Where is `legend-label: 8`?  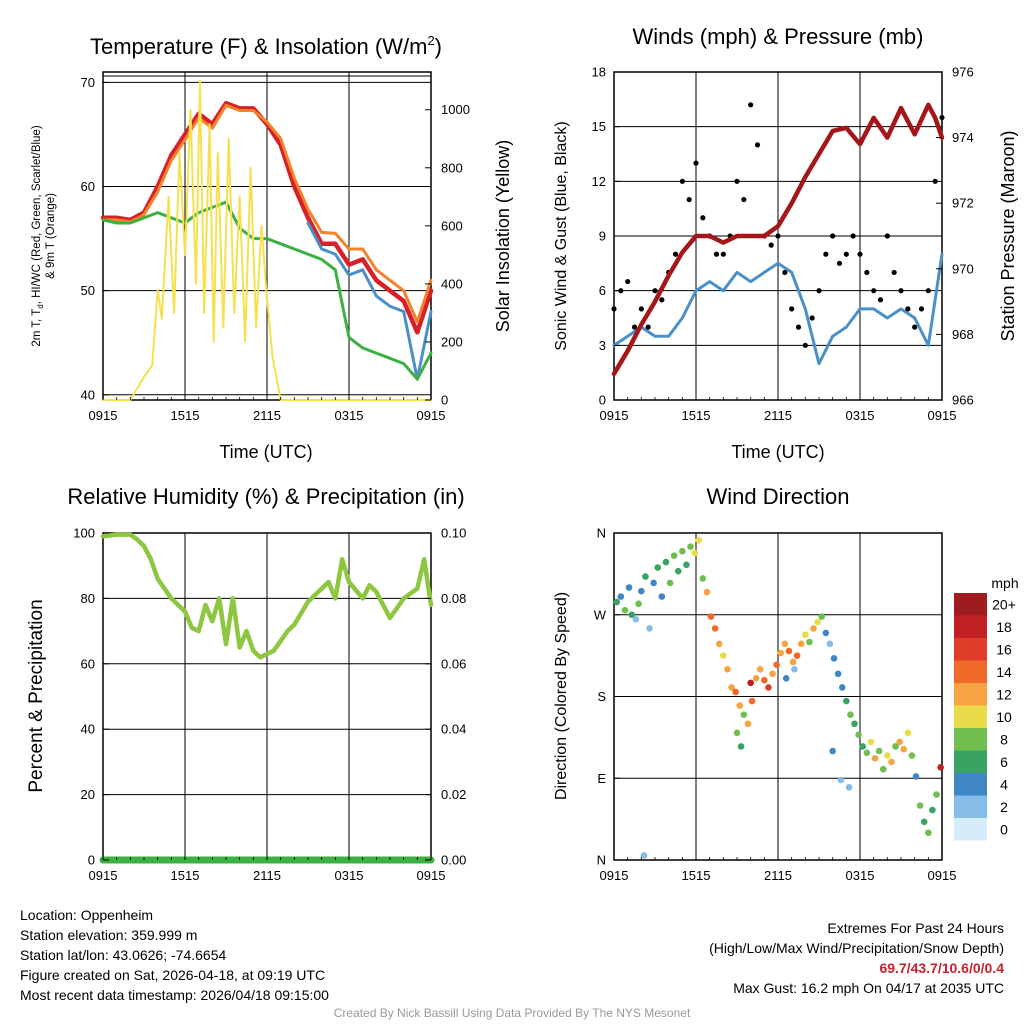 legend-label: 8 is located at coordinates (1004, 739).